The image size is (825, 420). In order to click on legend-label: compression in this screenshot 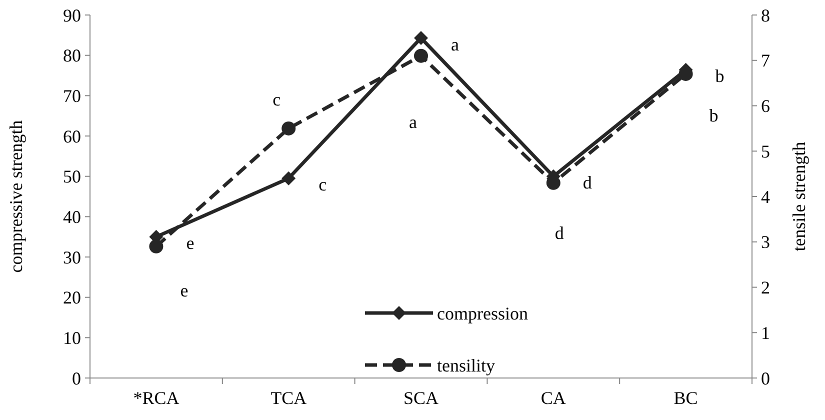, I will do `click(482, 313)`.